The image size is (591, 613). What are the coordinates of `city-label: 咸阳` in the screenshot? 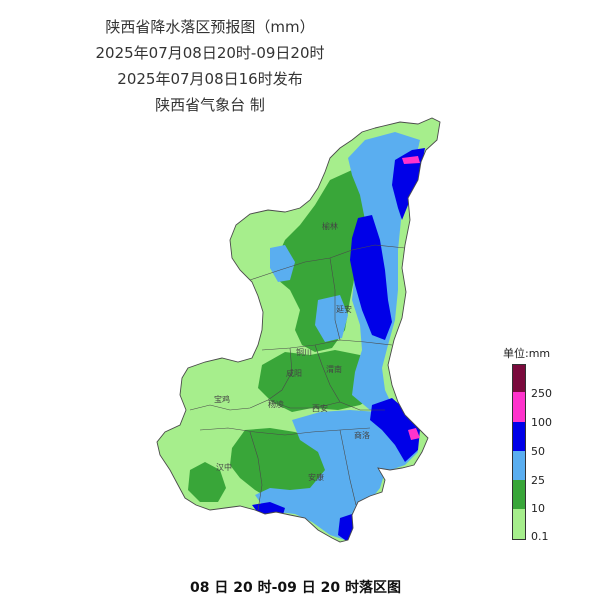 It's located at (294, 373).